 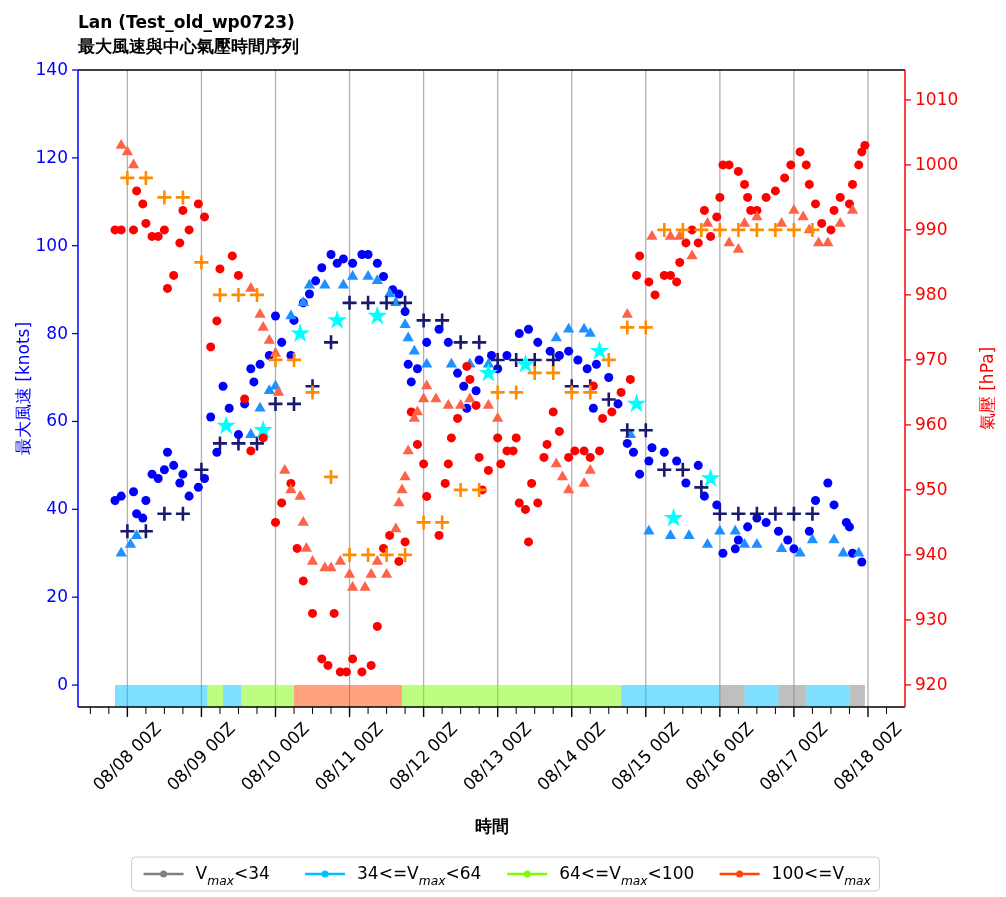 What do you see at coordinates (931, 228) in the screenshot?
I see `y2-tick-label: 990` at bounding box center [931, 228].